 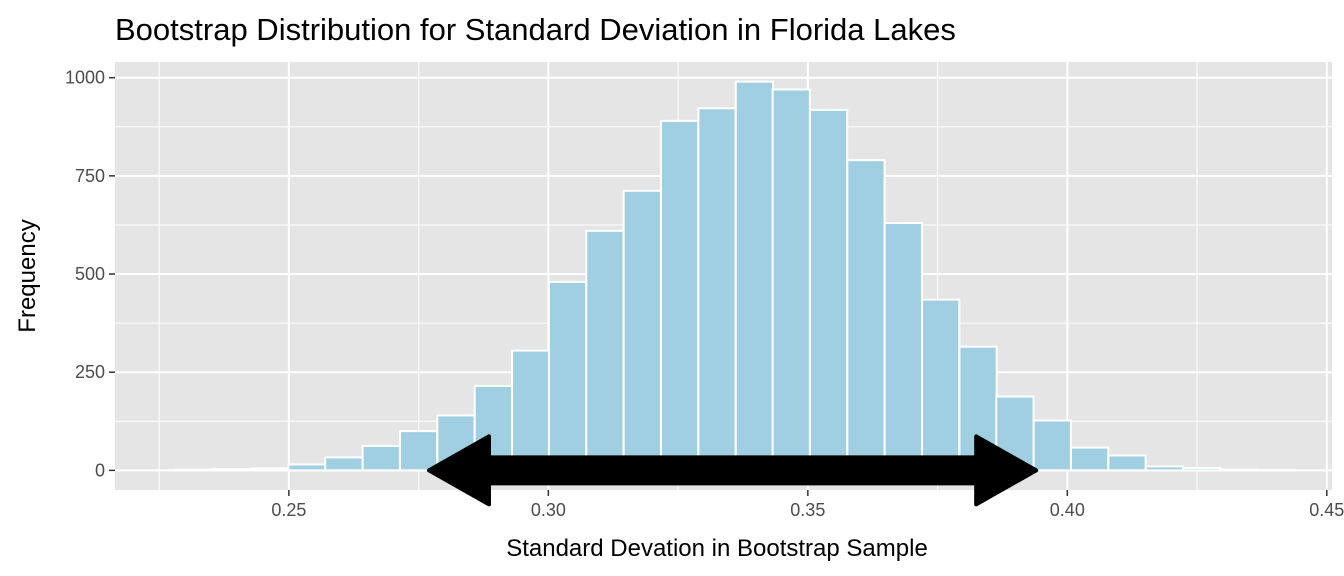 What do you see at coordinates (288, 510) in the screenshot?
I see `x-tick-label: 0.25` at bounding box center [288, 510].